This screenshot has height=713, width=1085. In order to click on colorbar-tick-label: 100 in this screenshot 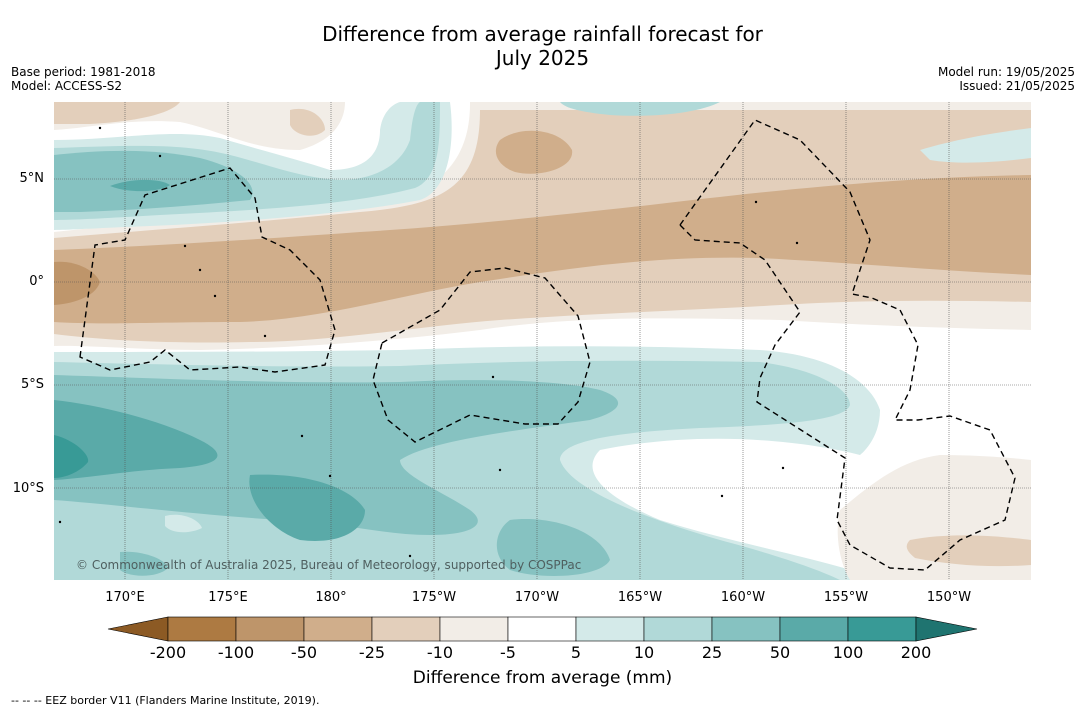, I will do `click(848, 652)`.